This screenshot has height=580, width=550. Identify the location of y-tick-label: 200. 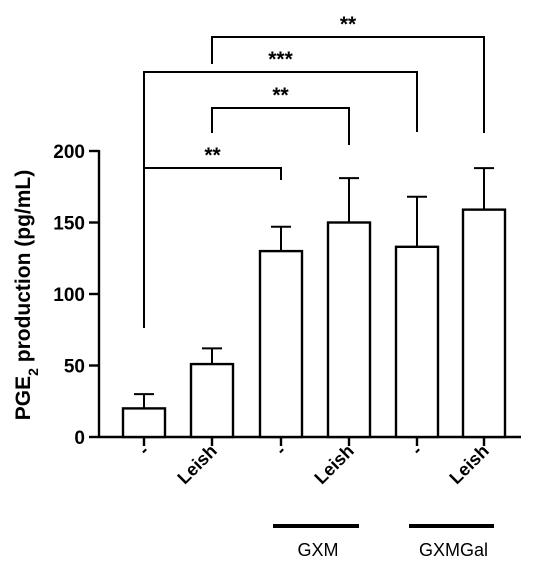
(69, 152).